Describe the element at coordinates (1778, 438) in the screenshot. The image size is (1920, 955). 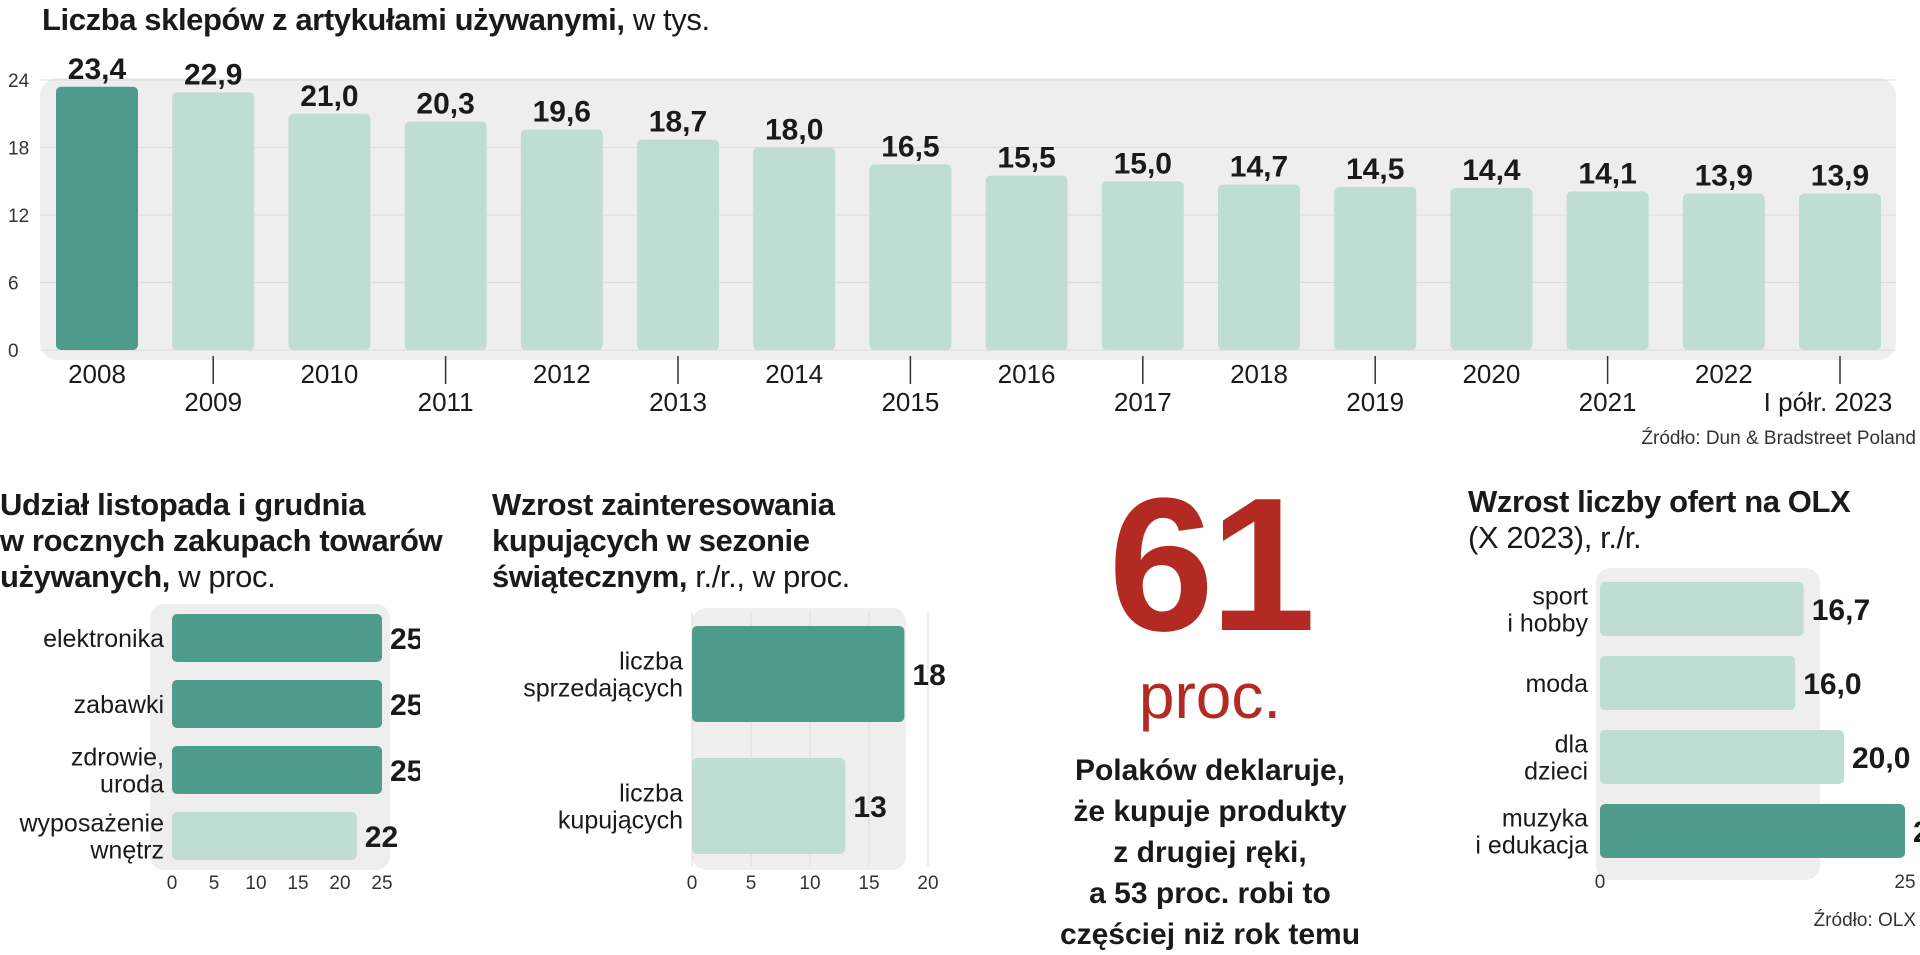
I see `main-chart-source: Źródło: Dun & Bradstreet Poland` at that location.